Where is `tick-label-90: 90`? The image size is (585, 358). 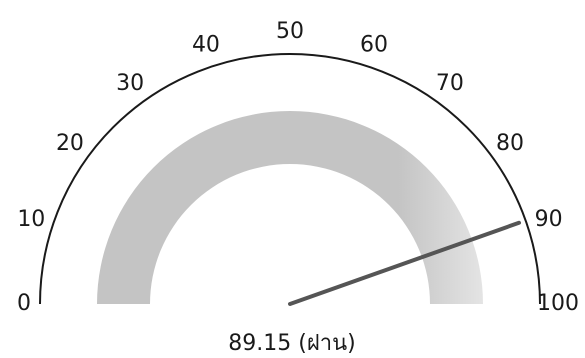
tick-label-90: 90 is located at coordinates (549, 219).